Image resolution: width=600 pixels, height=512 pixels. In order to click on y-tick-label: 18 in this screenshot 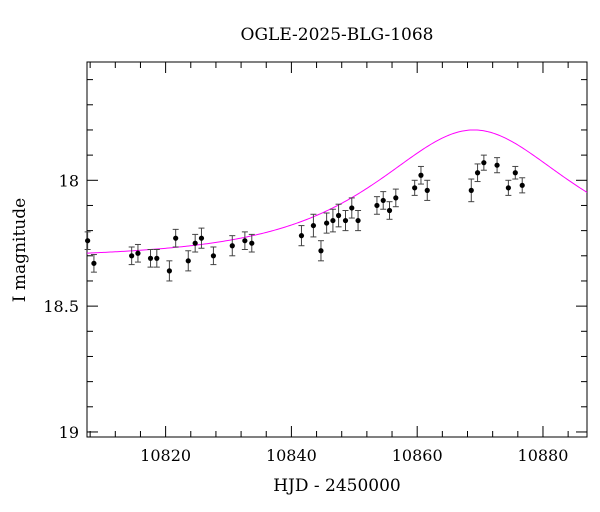, I will do `click(69, 180)`.